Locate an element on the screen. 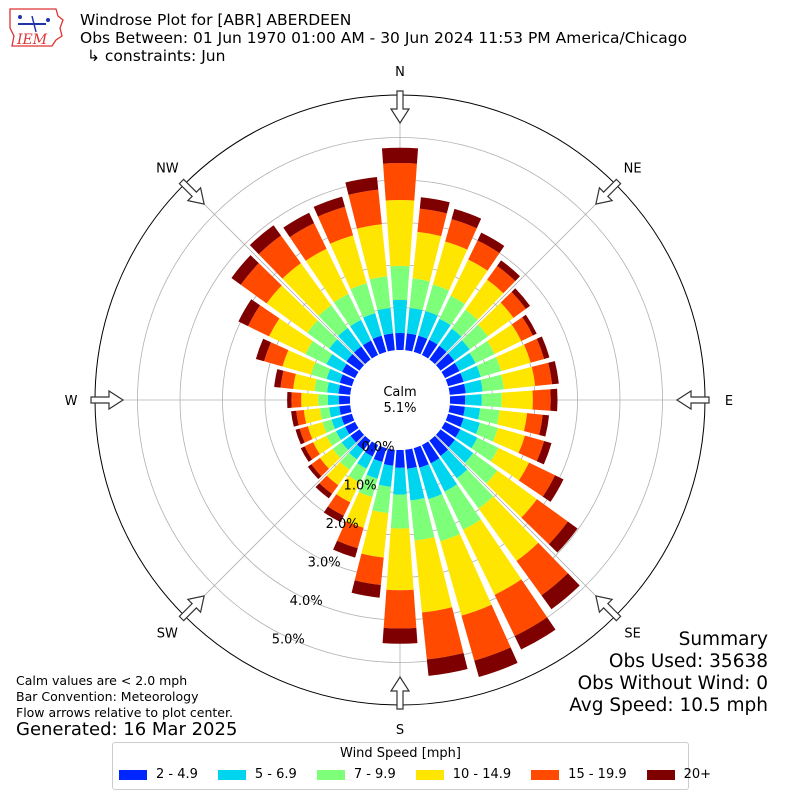 Image resolution: width=800 pixels, height=800 pixels. compass-label-S: S is located at coordinates (400, 730).